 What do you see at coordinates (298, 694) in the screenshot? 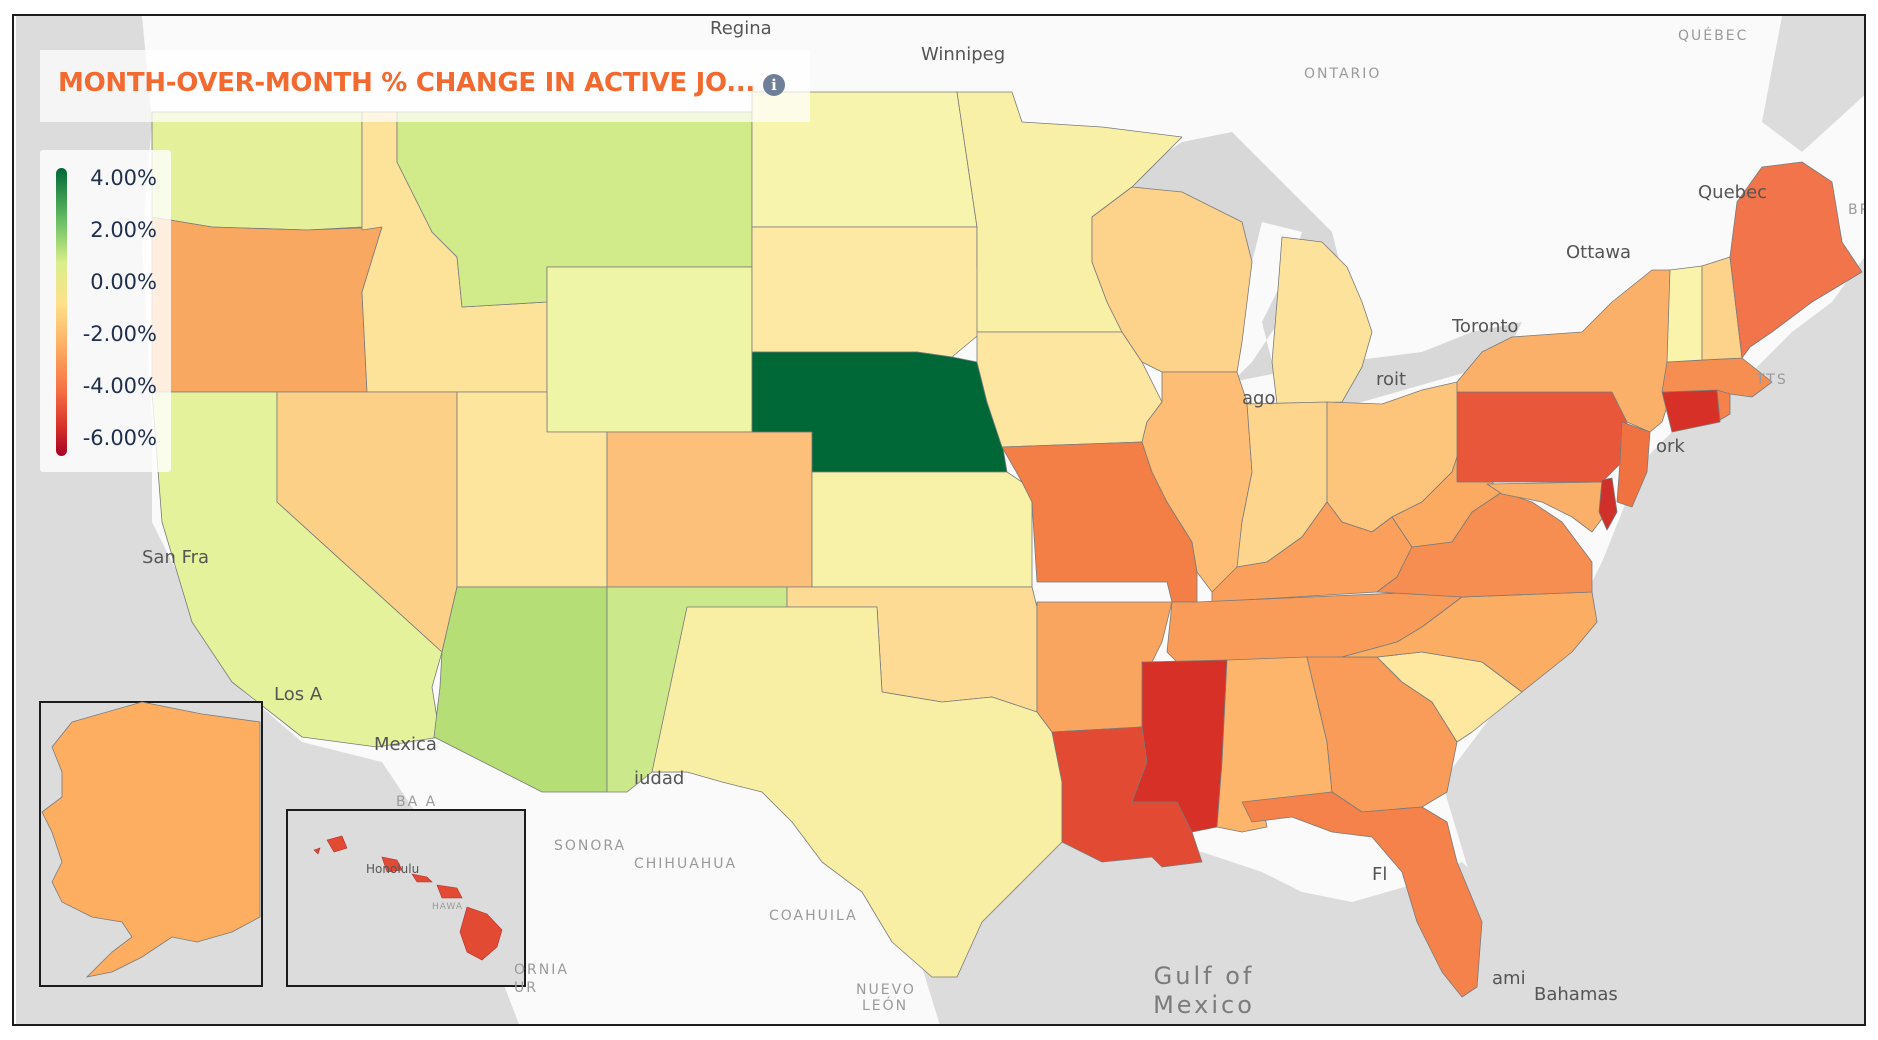
I see `label-los-angeles: Los A` at bounding box center [298, 694].